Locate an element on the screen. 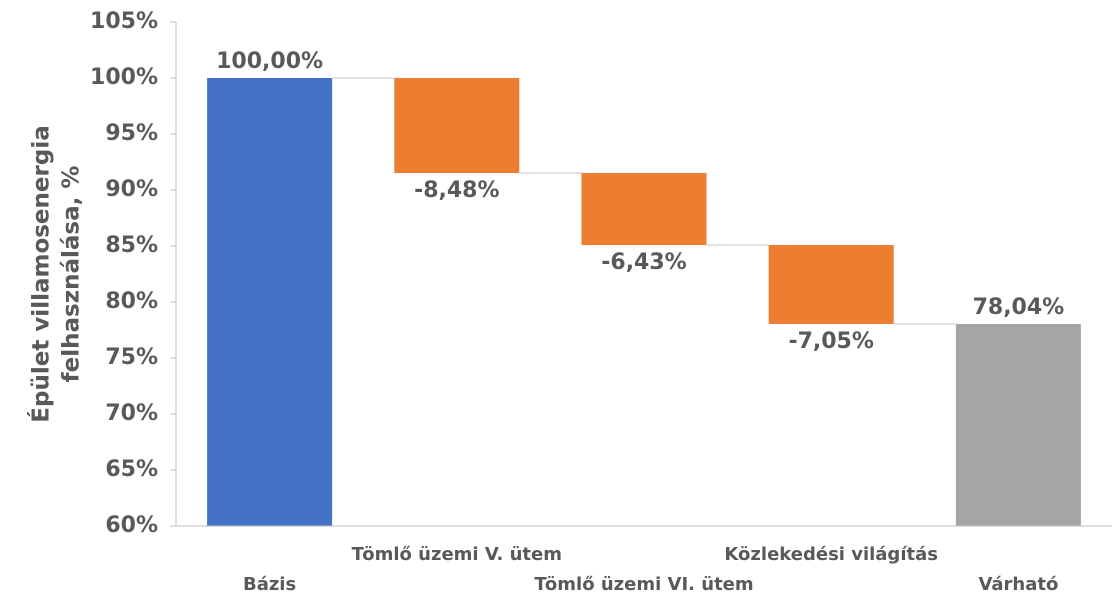 The height and width of the screenshot is (594, 1112). y-tick-label: 85% is located at coordinates (131, 245).